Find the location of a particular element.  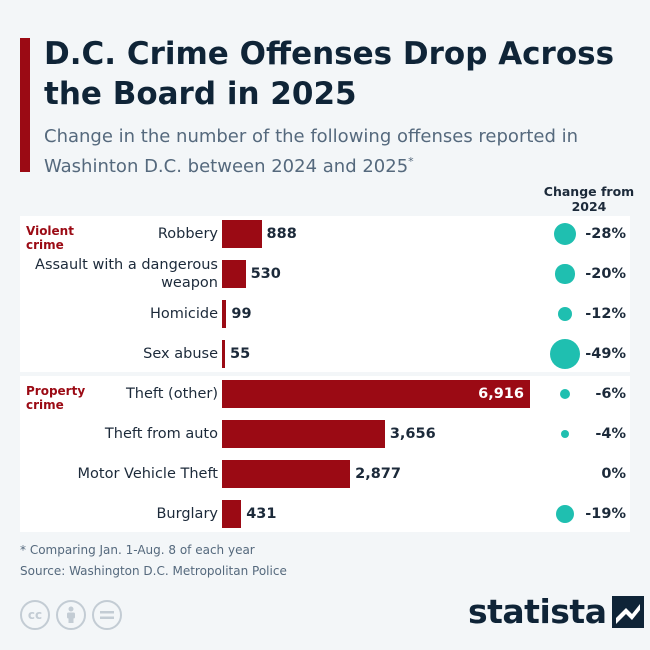

chart-row: Theft (other) 6,916 -6% is located at coordinates (325, 394).